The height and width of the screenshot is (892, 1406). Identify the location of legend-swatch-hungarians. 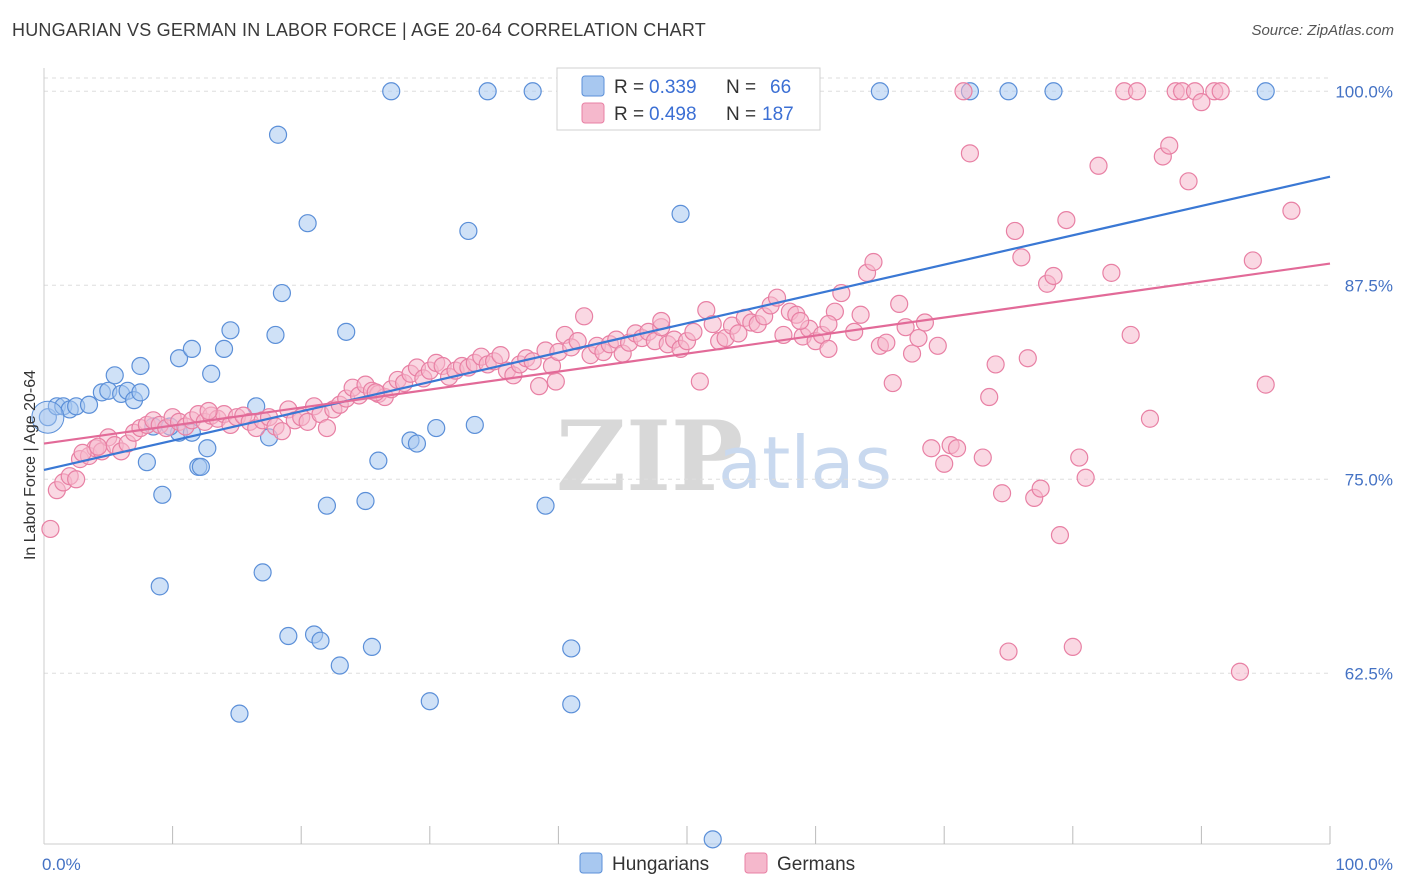
(593, 86).